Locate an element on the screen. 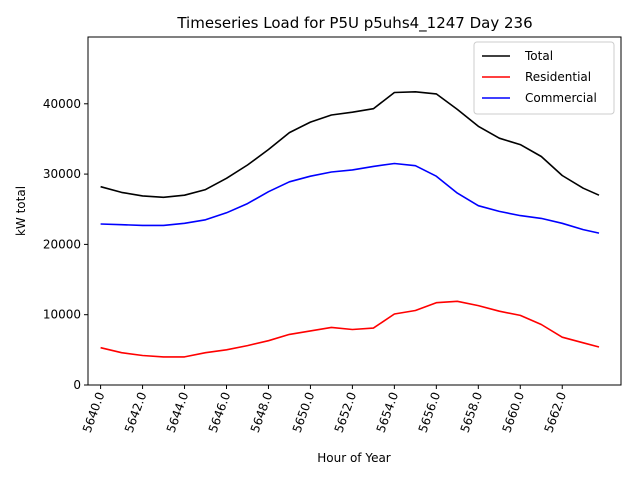  legend: Total Residential Commercial is located at coordinates (544, 78).